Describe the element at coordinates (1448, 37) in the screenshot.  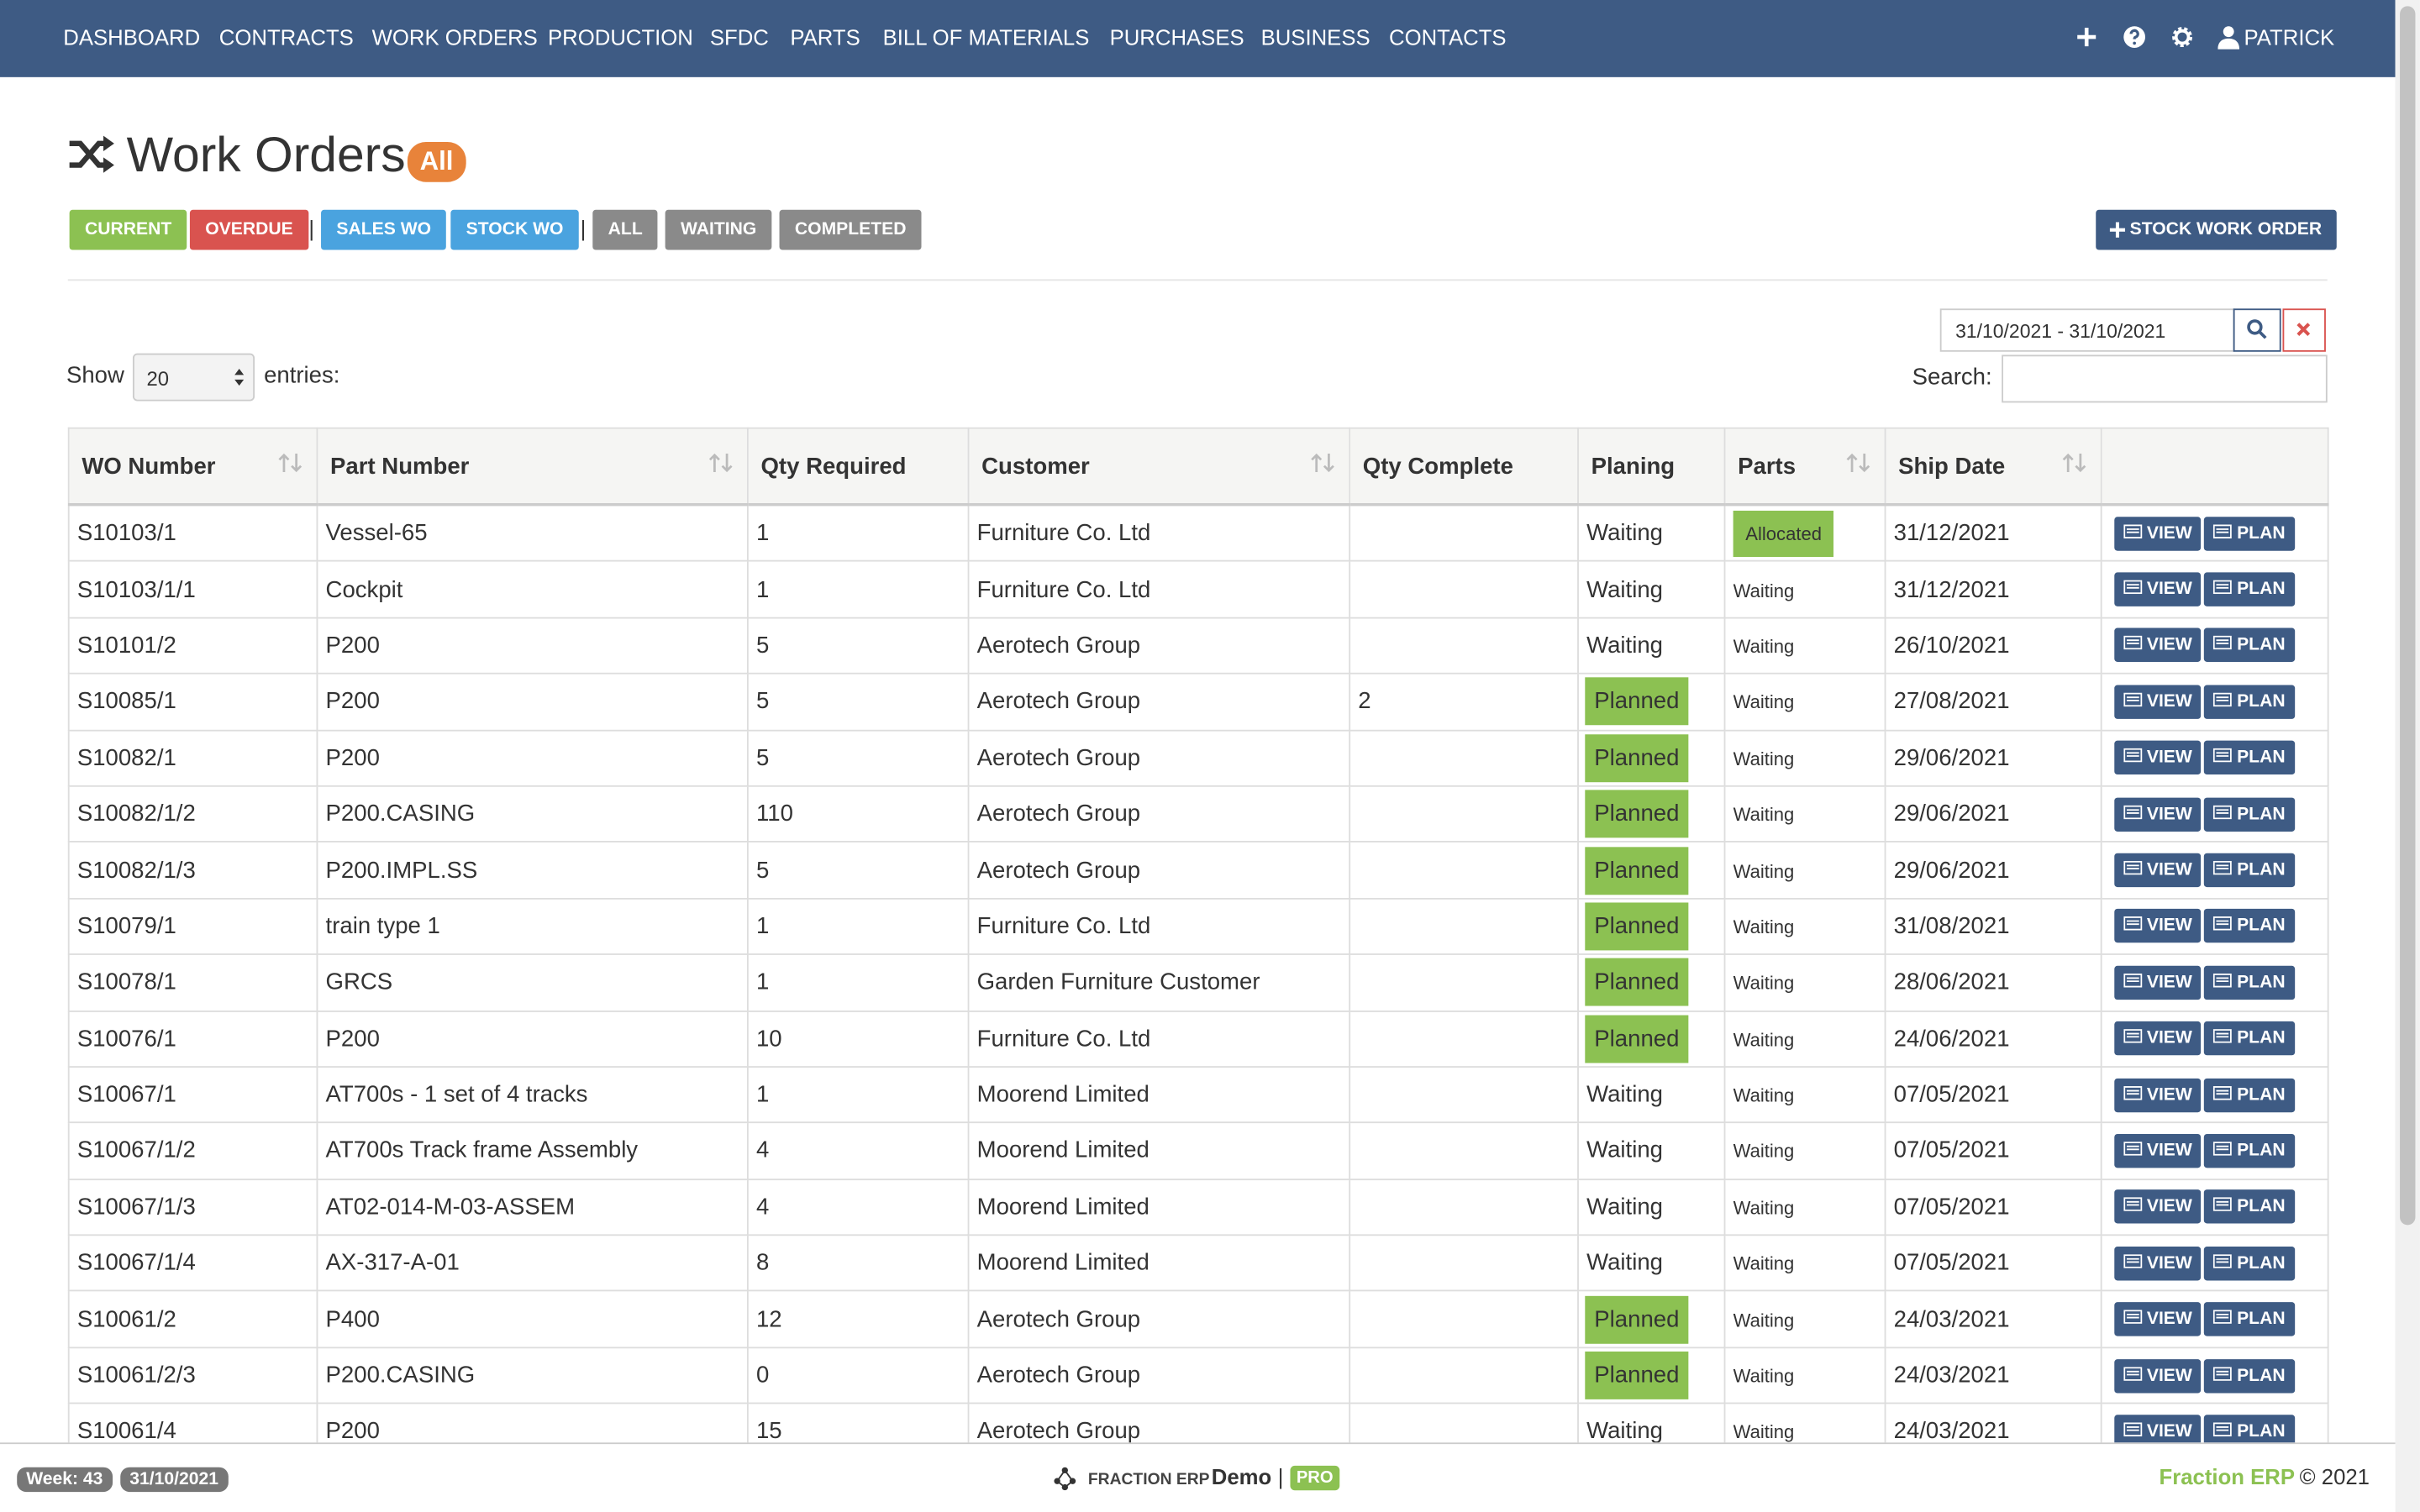
I see `nav-item: CONTACTS` at that location.